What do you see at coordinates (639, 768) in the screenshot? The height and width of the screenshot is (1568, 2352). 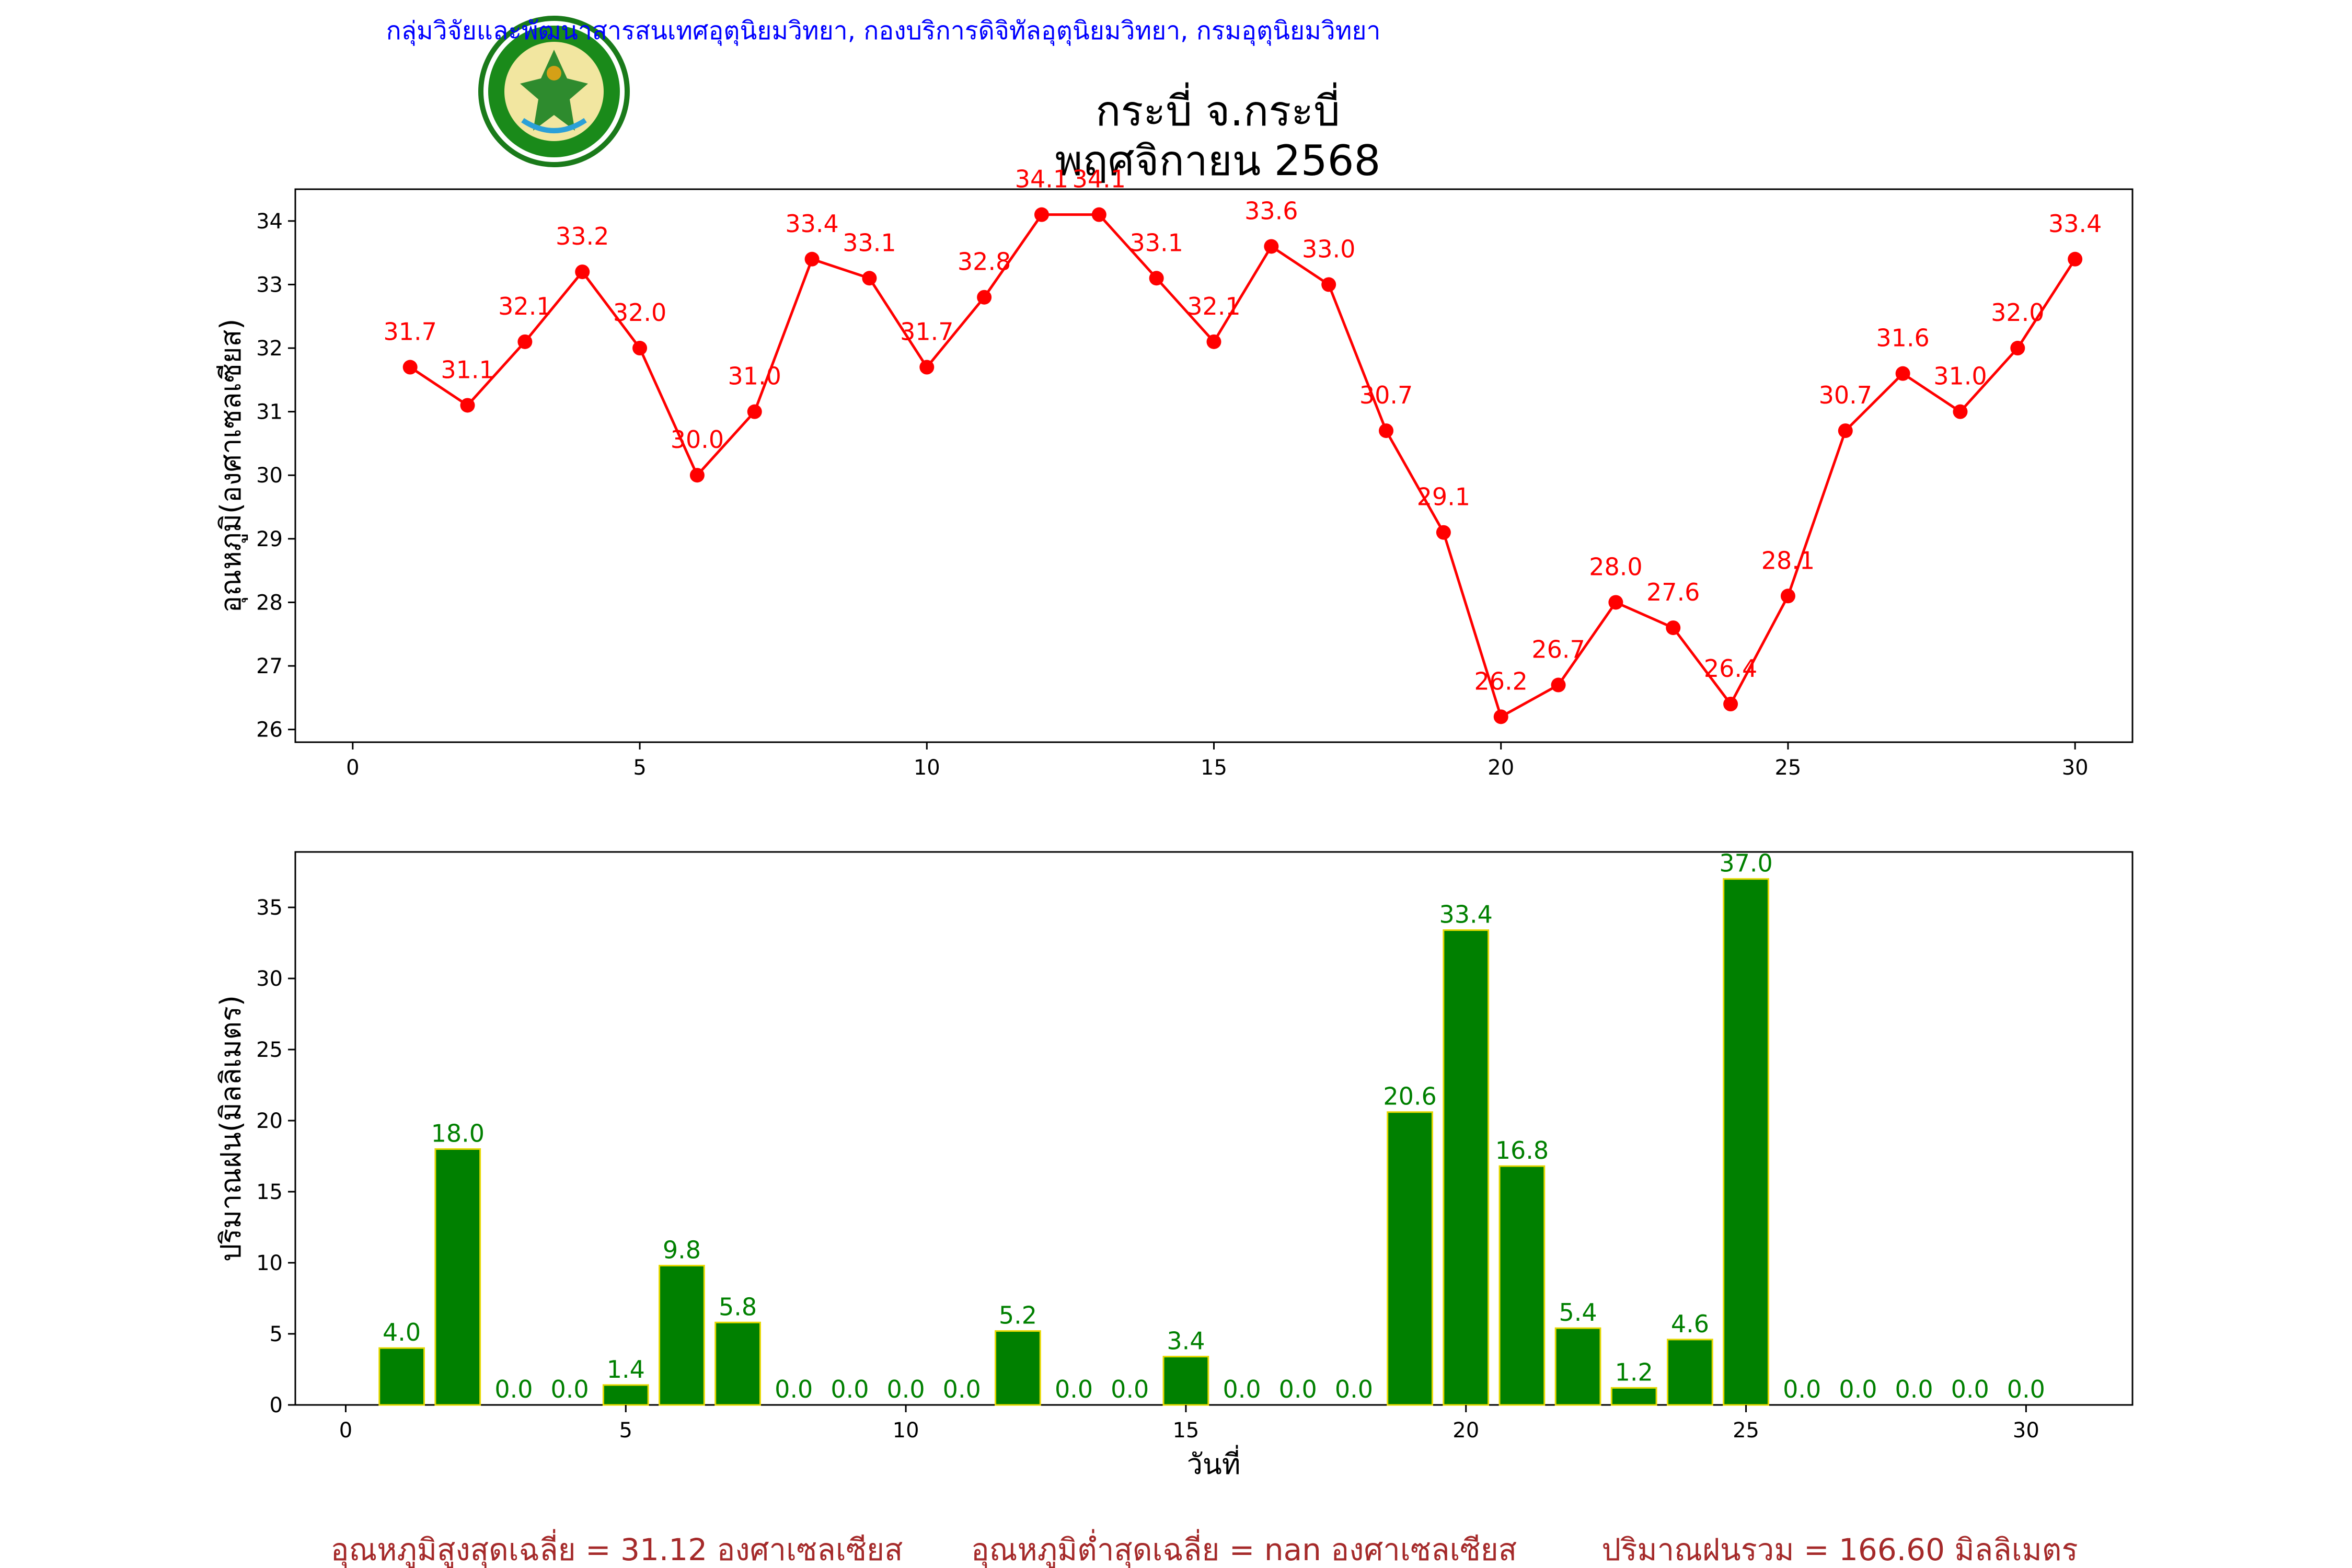 I see `temperature-x-tick-label: 5` at bounding box center [639, 768].